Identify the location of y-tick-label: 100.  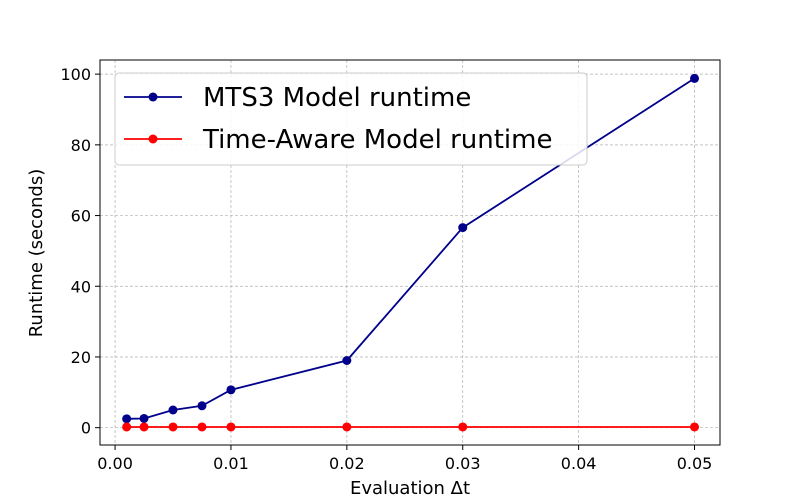
(75, 74).